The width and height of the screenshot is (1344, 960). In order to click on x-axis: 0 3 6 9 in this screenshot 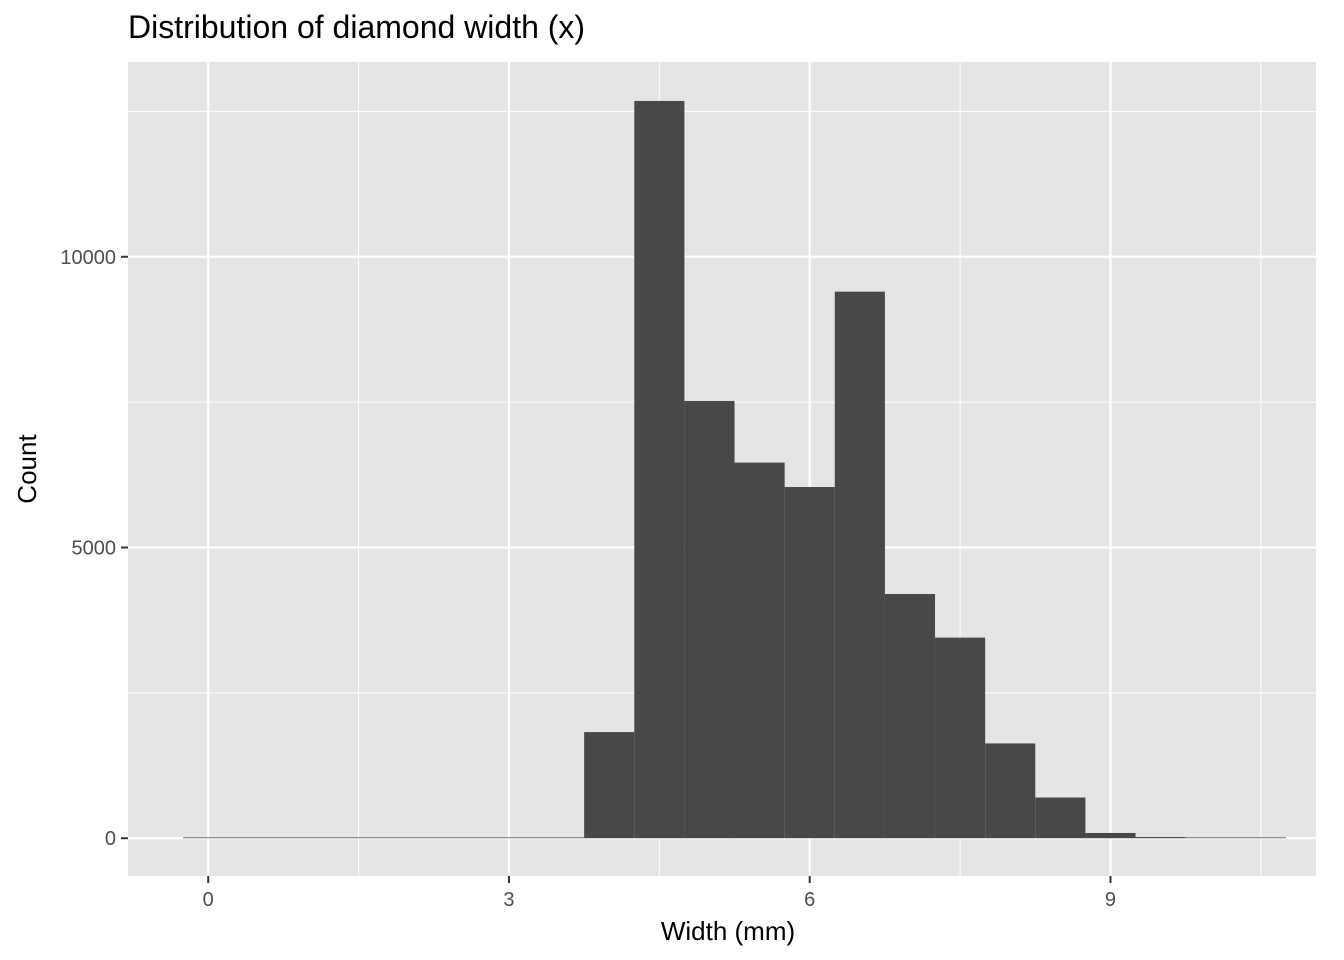, I will do `click(659, 893)`.